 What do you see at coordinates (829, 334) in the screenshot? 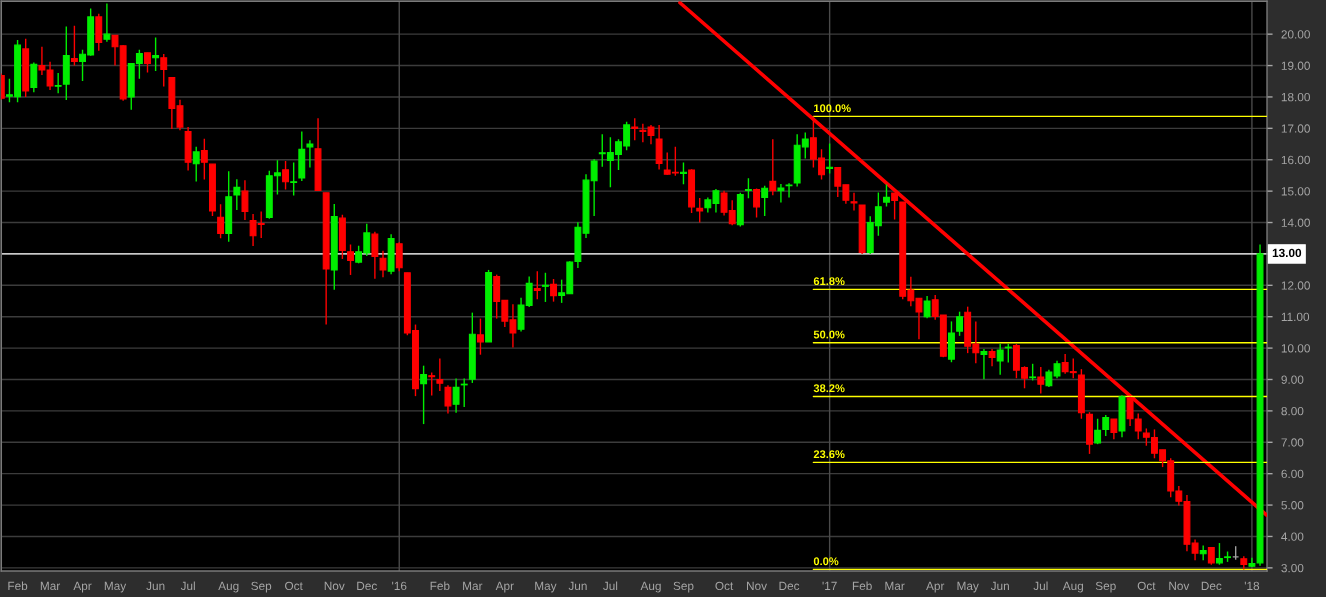
I see `series-label: 50.0%` at bounding box center [829, 334].